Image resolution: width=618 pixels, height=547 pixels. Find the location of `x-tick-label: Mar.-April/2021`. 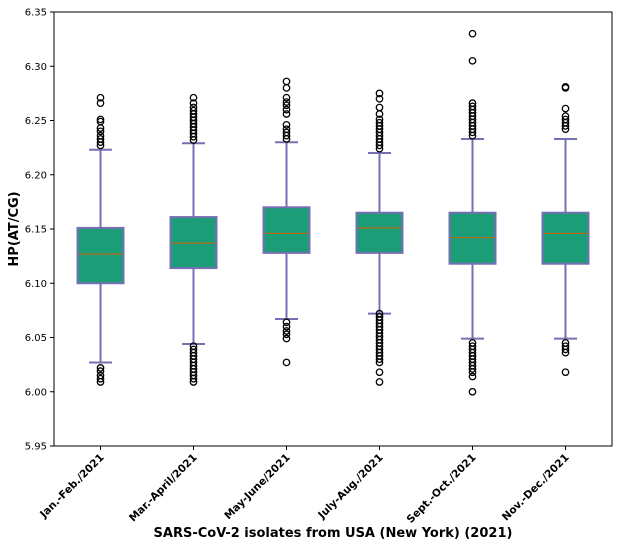

x-tick-label: Mar.-April/2021 is located at coordinates (163, 488).